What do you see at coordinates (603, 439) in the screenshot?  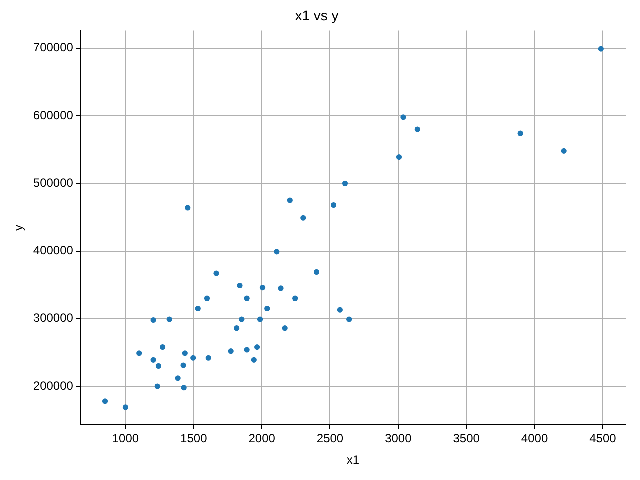 I see `x-tick-label: 4500` at bounding box center [603, 439].